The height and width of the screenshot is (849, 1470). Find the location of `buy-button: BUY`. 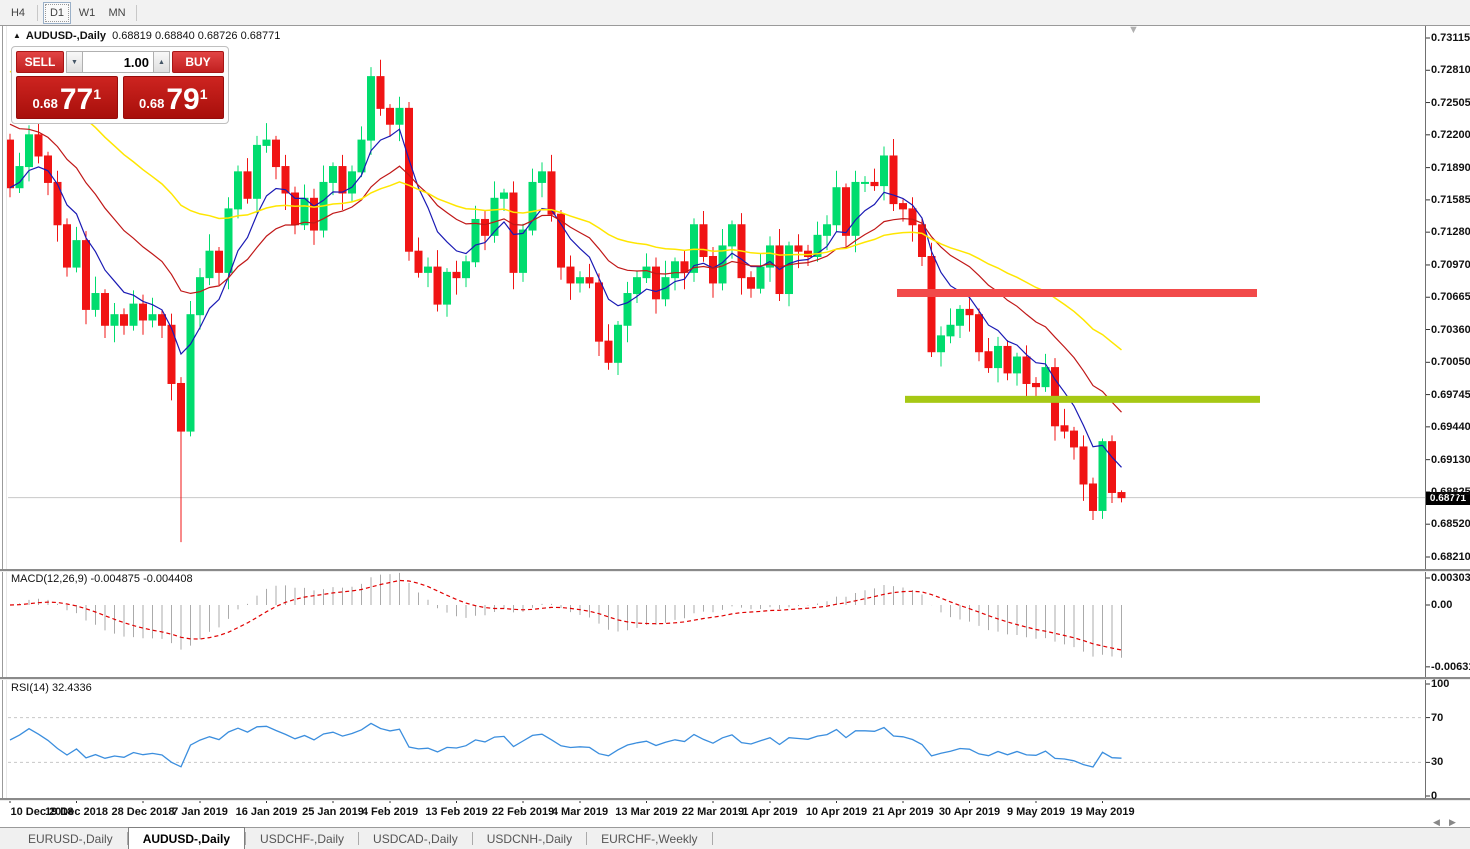

buy-button: BUY is located at coordinates (198, 62).